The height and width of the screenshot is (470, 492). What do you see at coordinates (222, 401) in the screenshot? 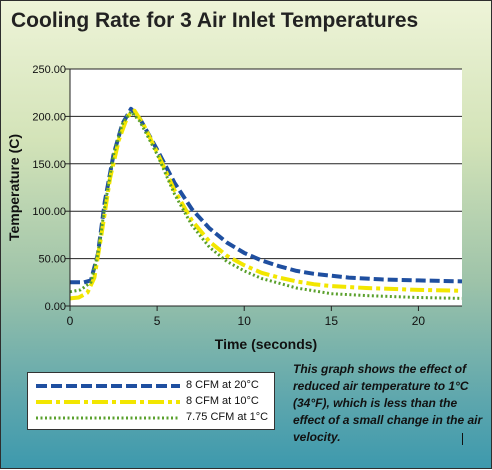
I see `legend-label-8cfm-10c: 8 CFM at 10°C` at bounding box center [222, 401].